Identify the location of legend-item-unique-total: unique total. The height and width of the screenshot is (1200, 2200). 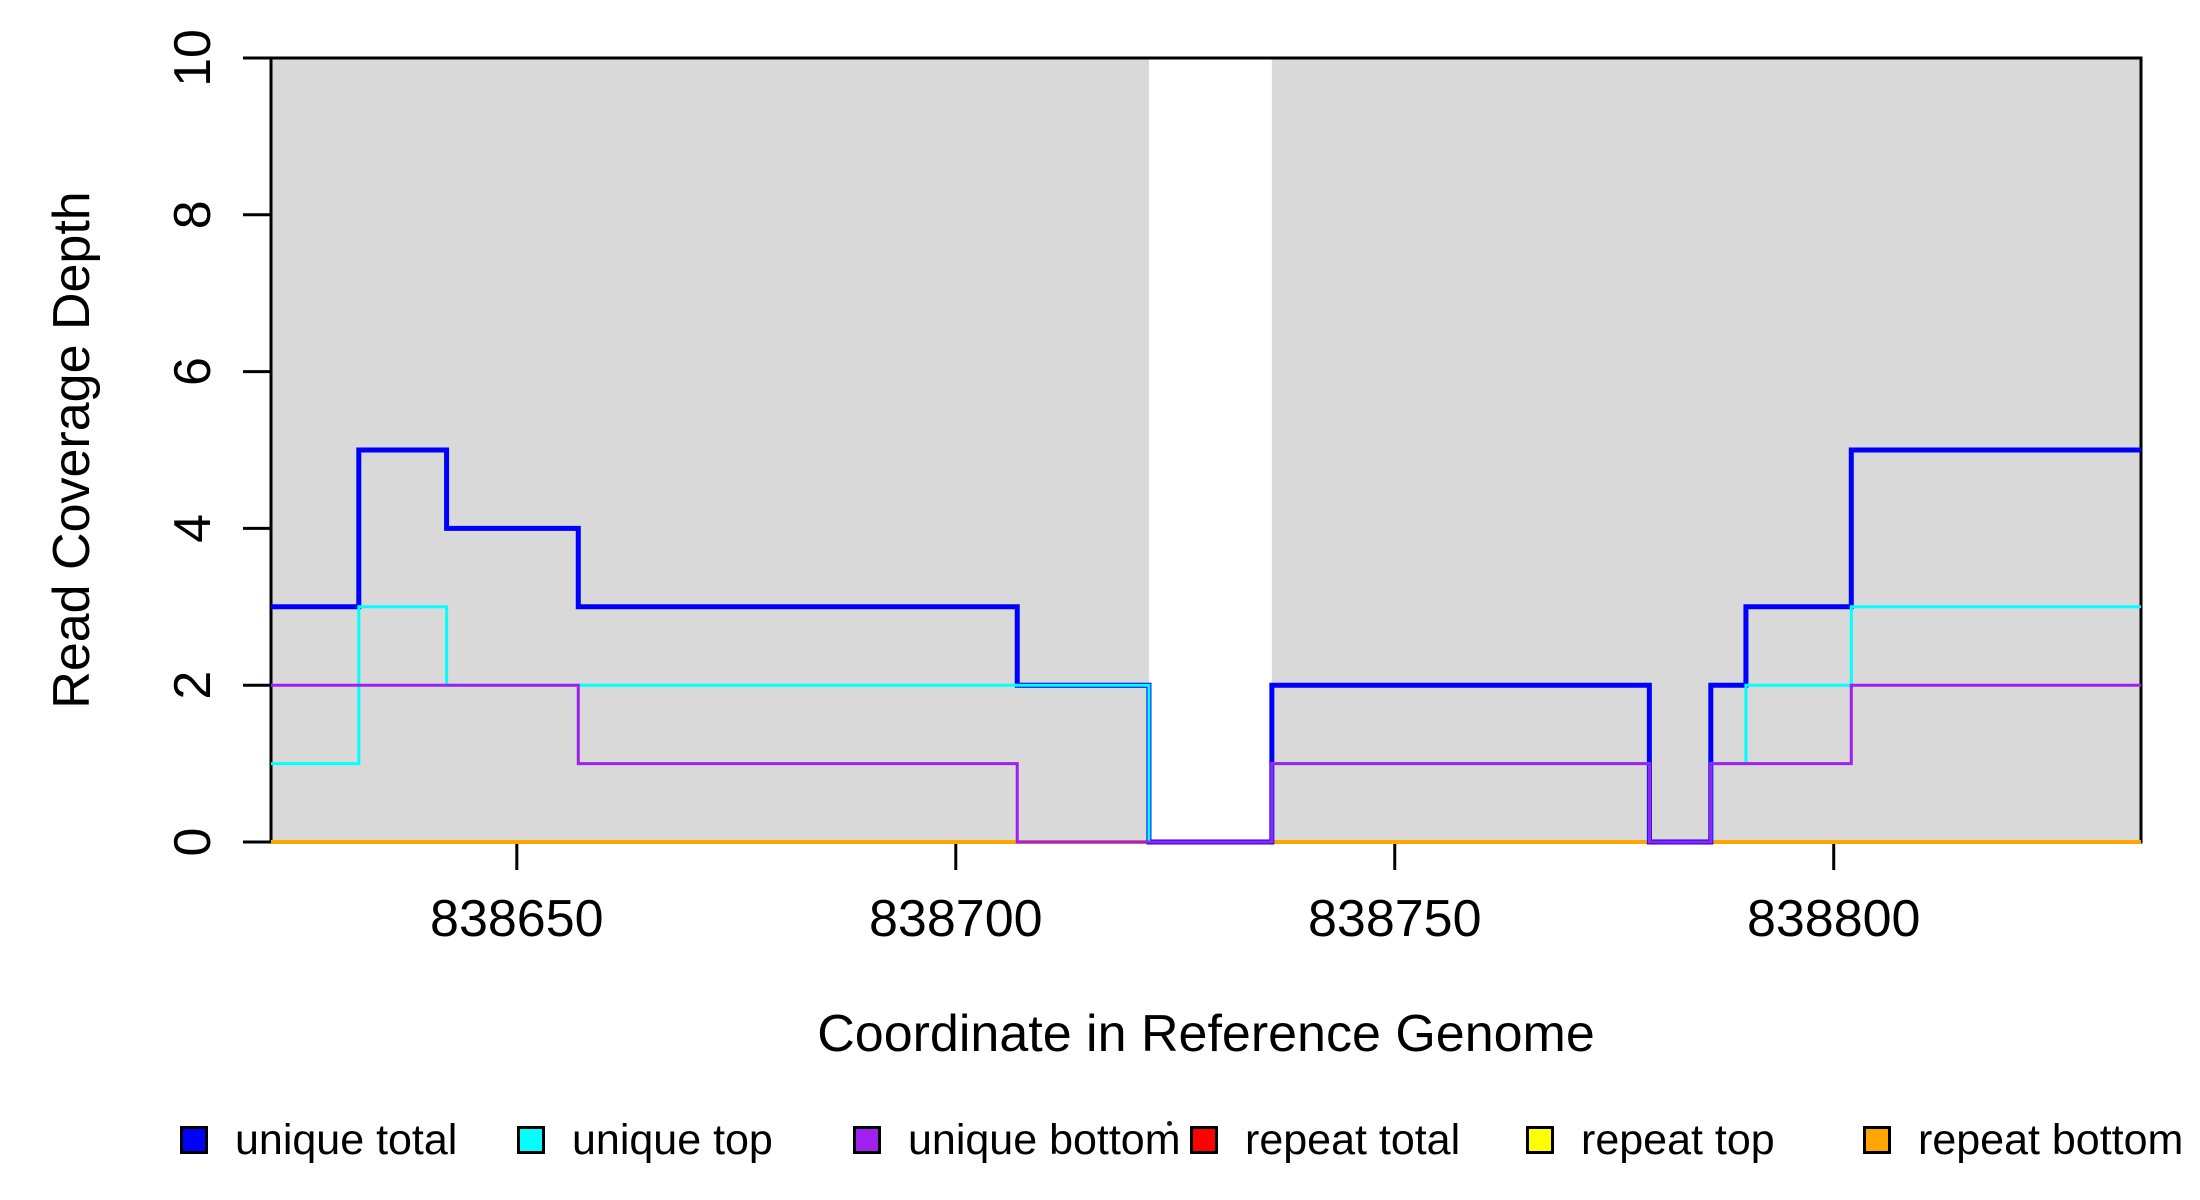
(318, 1140).